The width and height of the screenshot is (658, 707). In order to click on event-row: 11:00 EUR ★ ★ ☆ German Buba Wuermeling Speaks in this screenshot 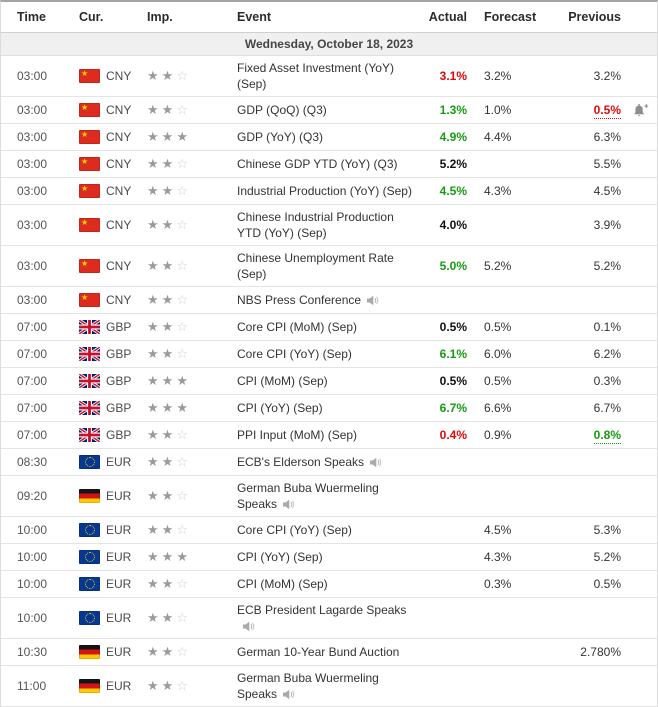, I will do `click(329, 686)`.